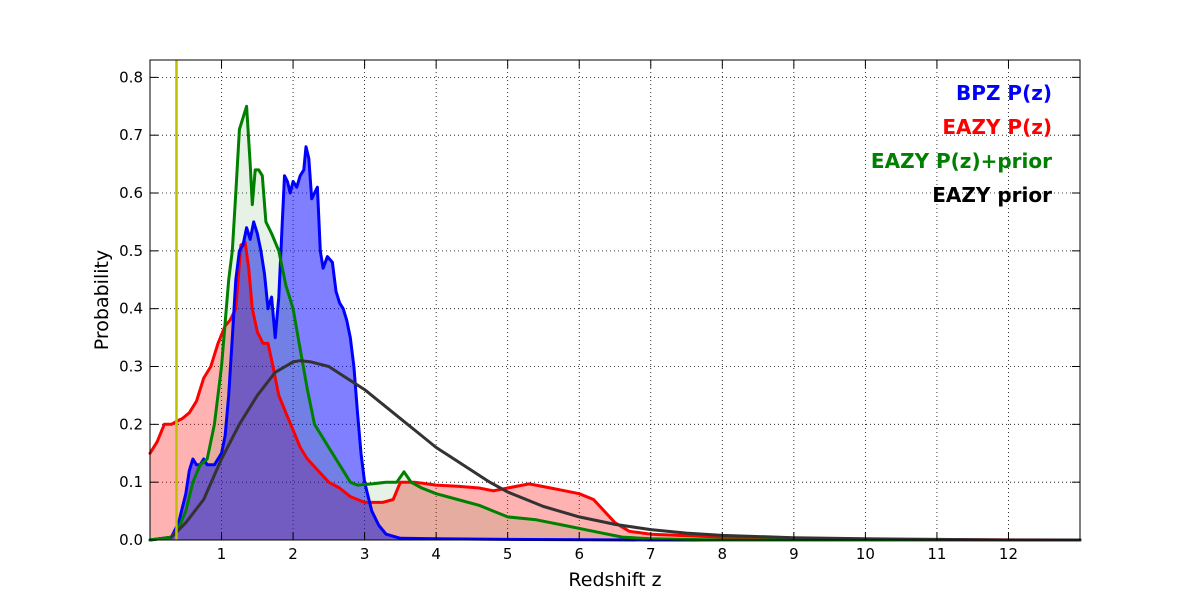 This screenshot has width=1200, height=600. I want to click on x-tick-label: 7, so click(651, 554).